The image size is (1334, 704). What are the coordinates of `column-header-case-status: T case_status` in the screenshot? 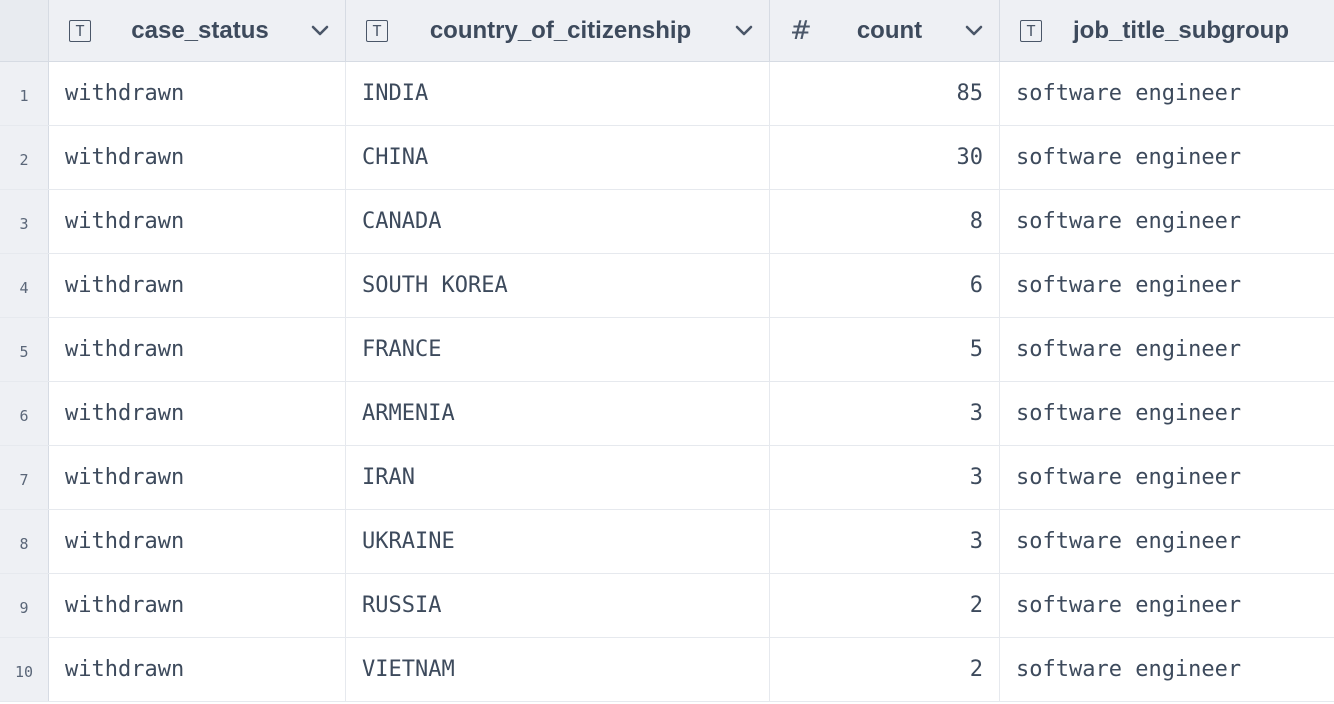 It's located at (197, 30).